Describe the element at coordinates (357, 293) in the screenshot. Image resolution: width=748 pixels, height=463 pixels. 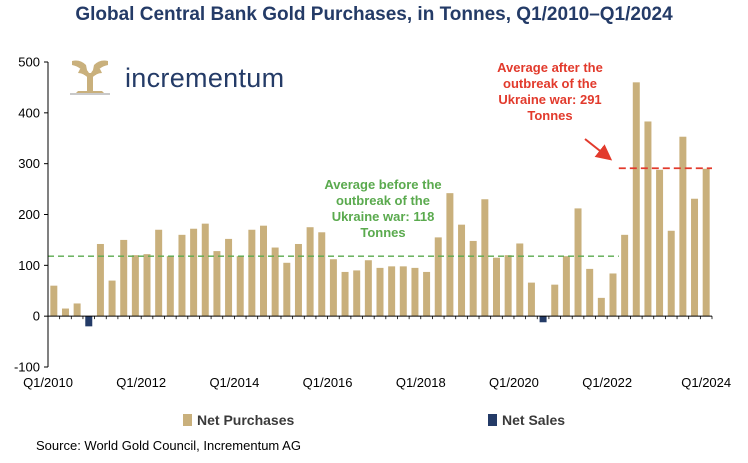
I see `bar-net-purchases-q3-2016` at that location.